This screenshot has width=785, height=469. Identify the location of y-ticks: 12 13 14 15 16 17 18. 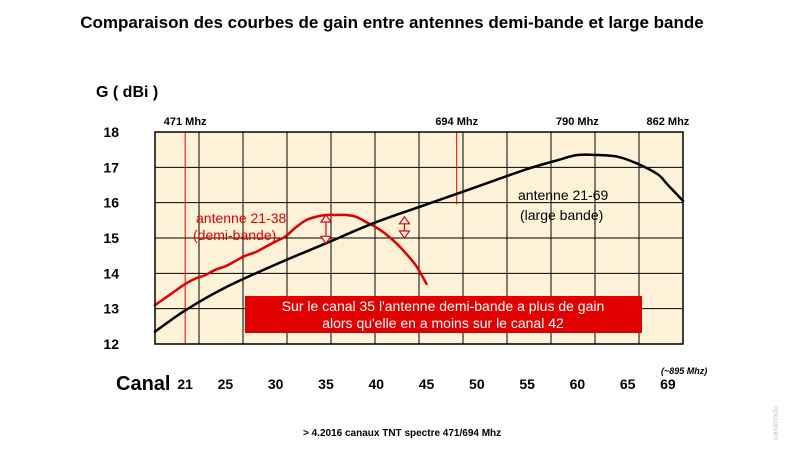
(111, 238).